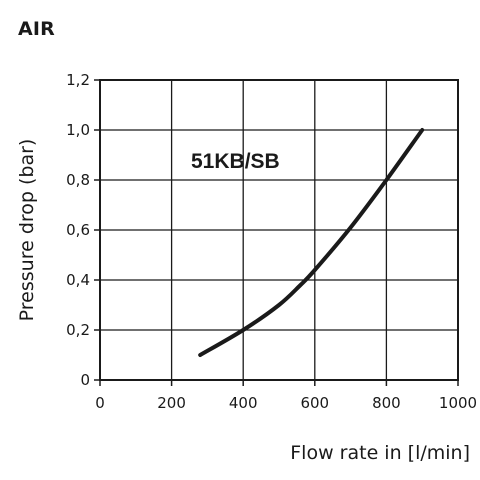  What do you see at coordinates (380, 453) in the screenshot?
I see `x-axis-title: Flow rate in [l/min]` at bounding box center [380, 453].